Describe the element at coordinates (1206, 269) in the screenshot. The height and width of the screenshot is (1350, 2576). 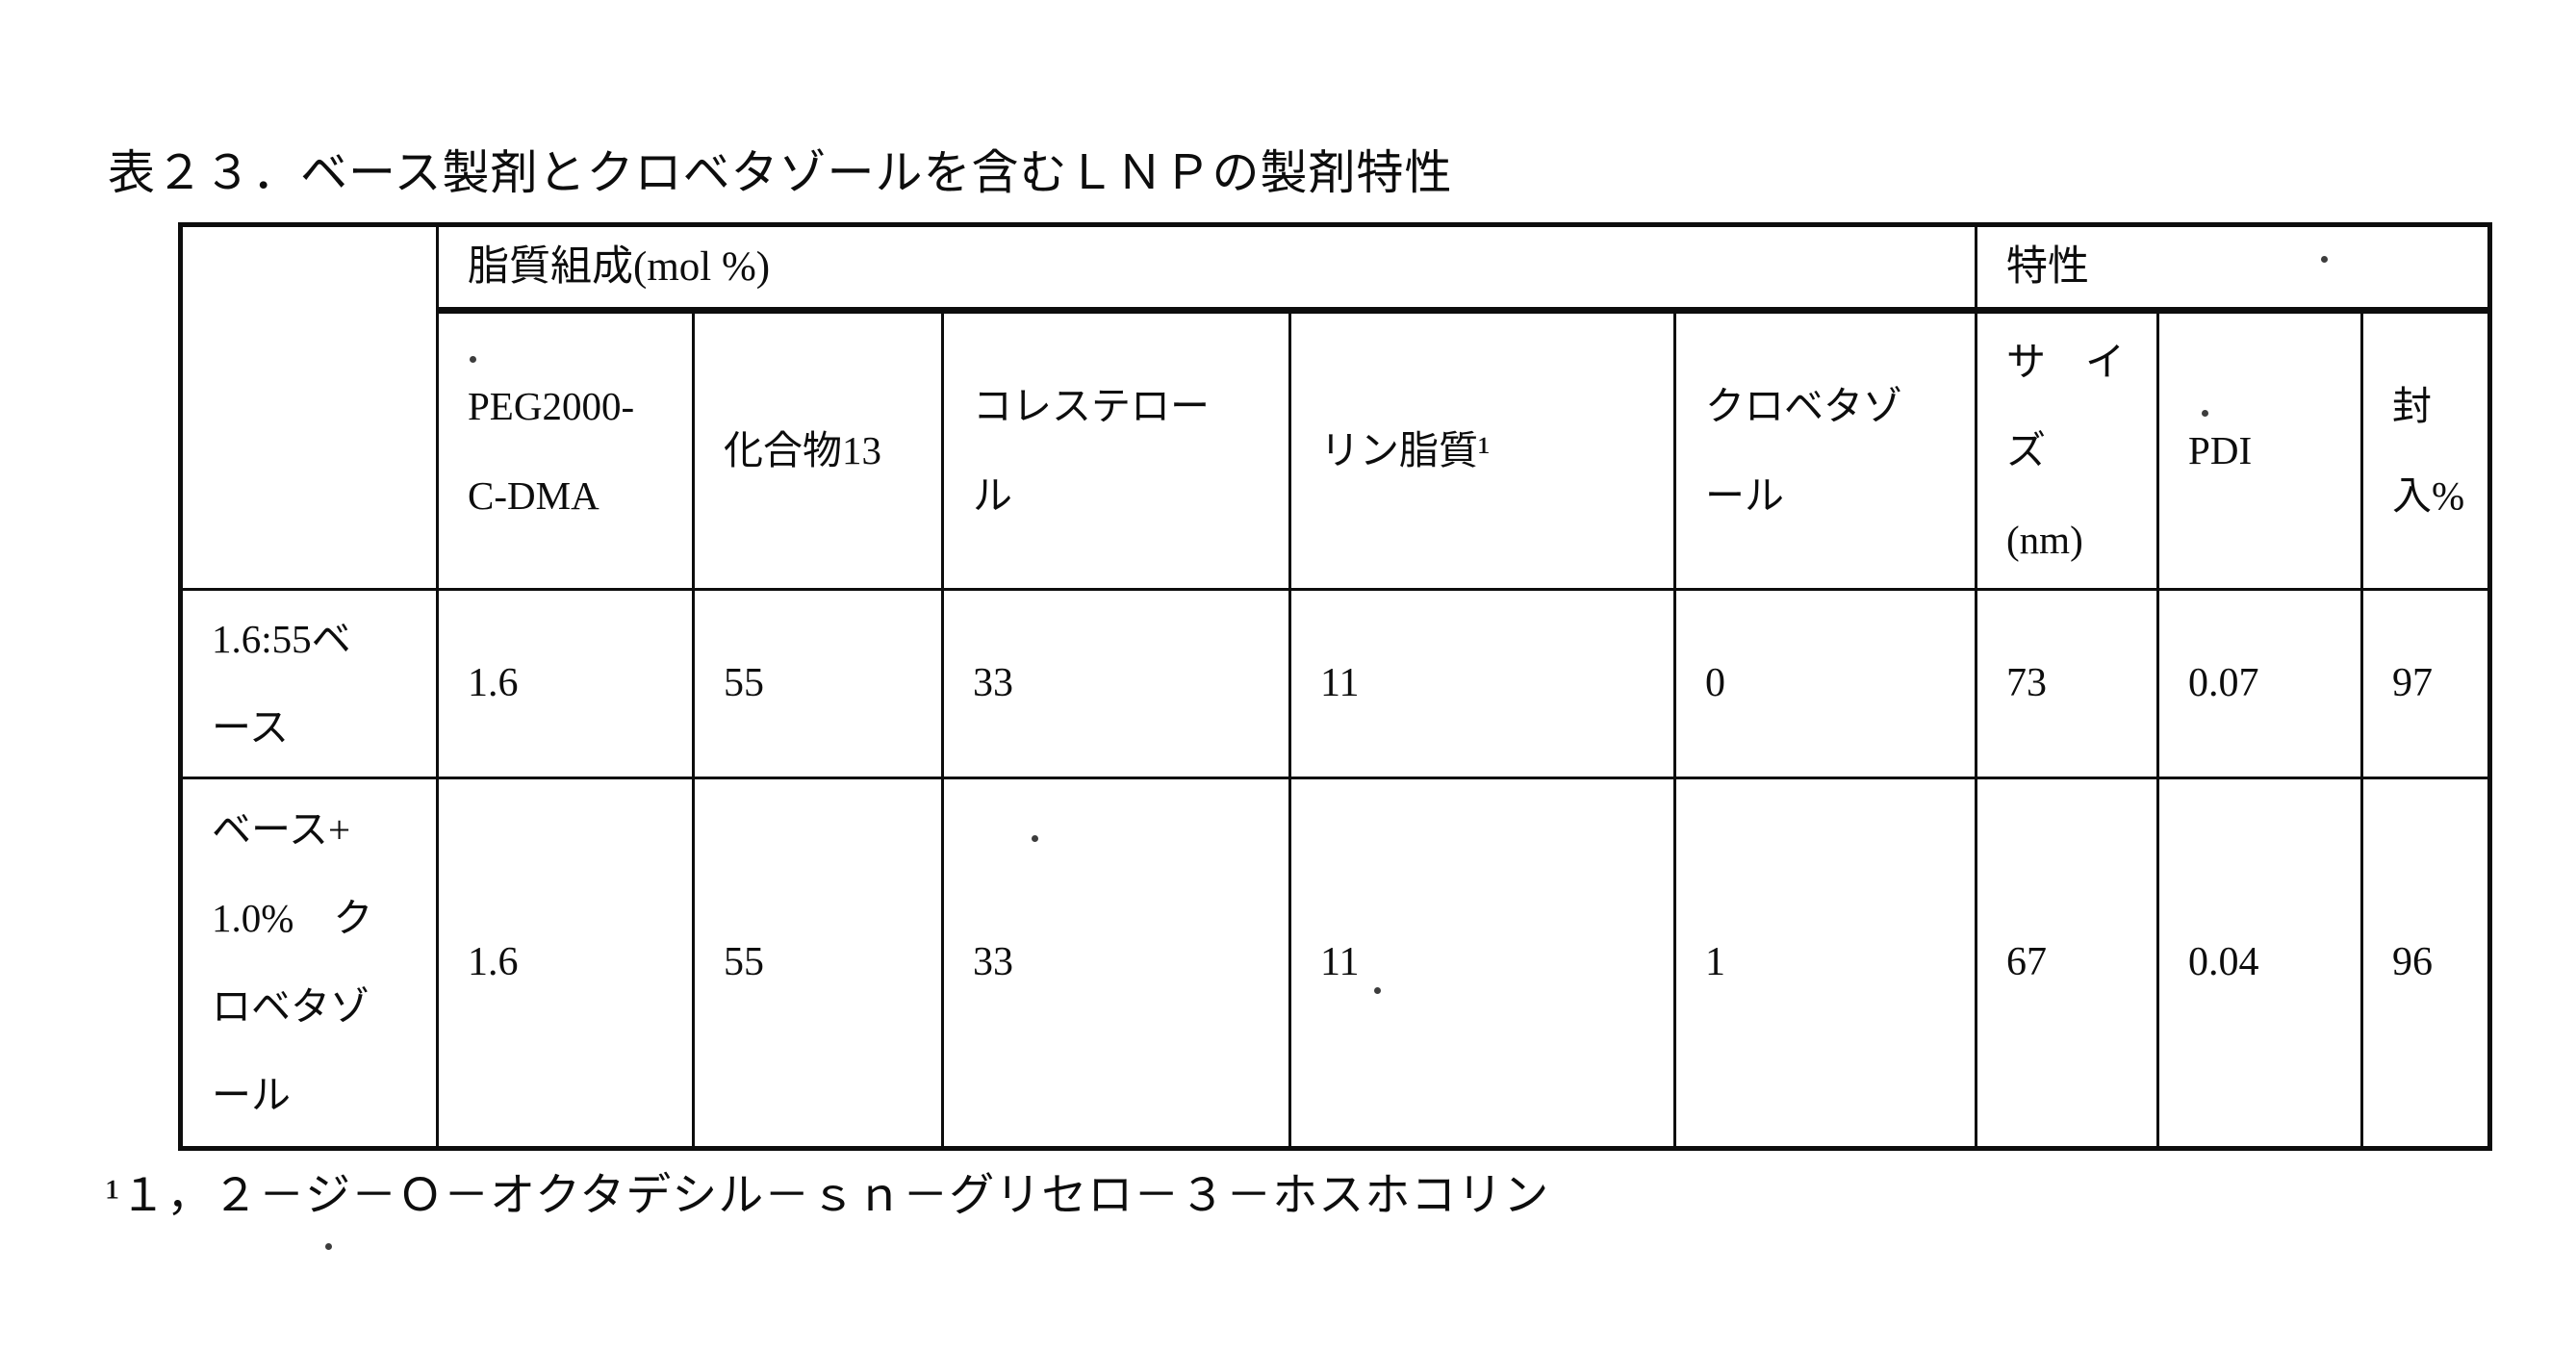
I see `group-header-lipid-composition: 脂質組成(mol %)` at that location.